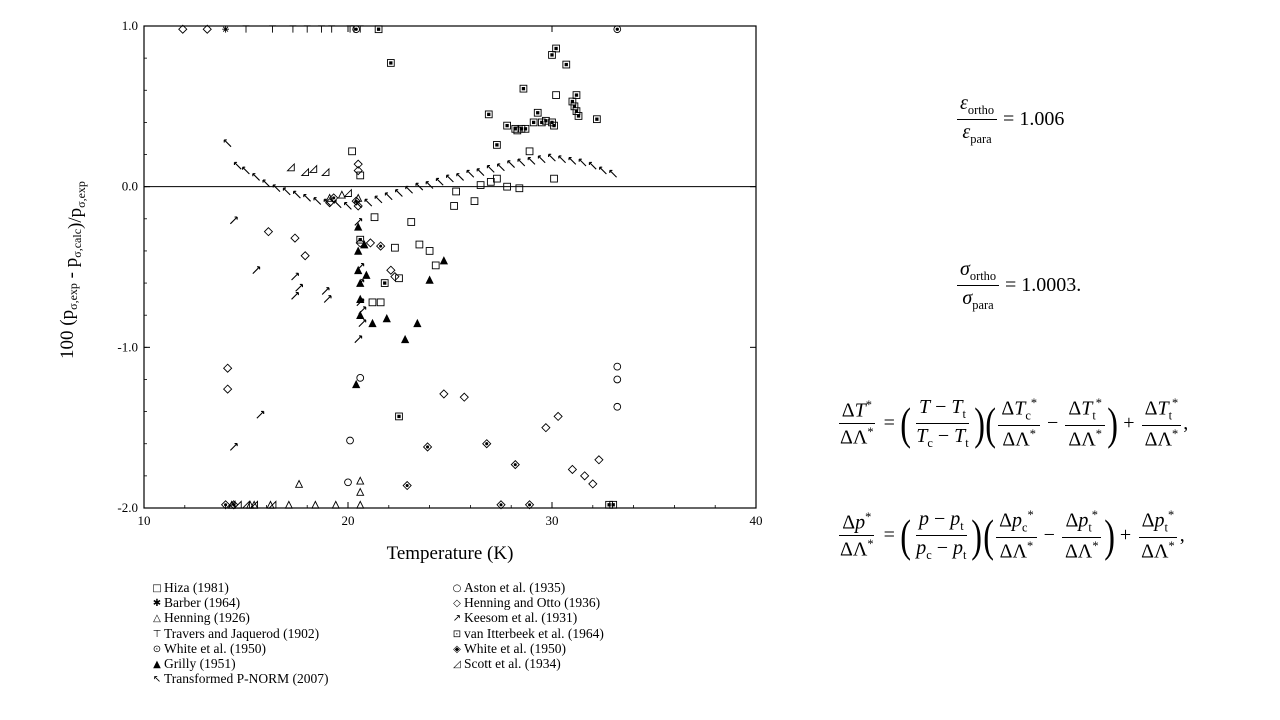 The height and width of the screenshot is (720, 1280). I want to click on filled-triangle-marker-icon: ▲, so click(157, 664).